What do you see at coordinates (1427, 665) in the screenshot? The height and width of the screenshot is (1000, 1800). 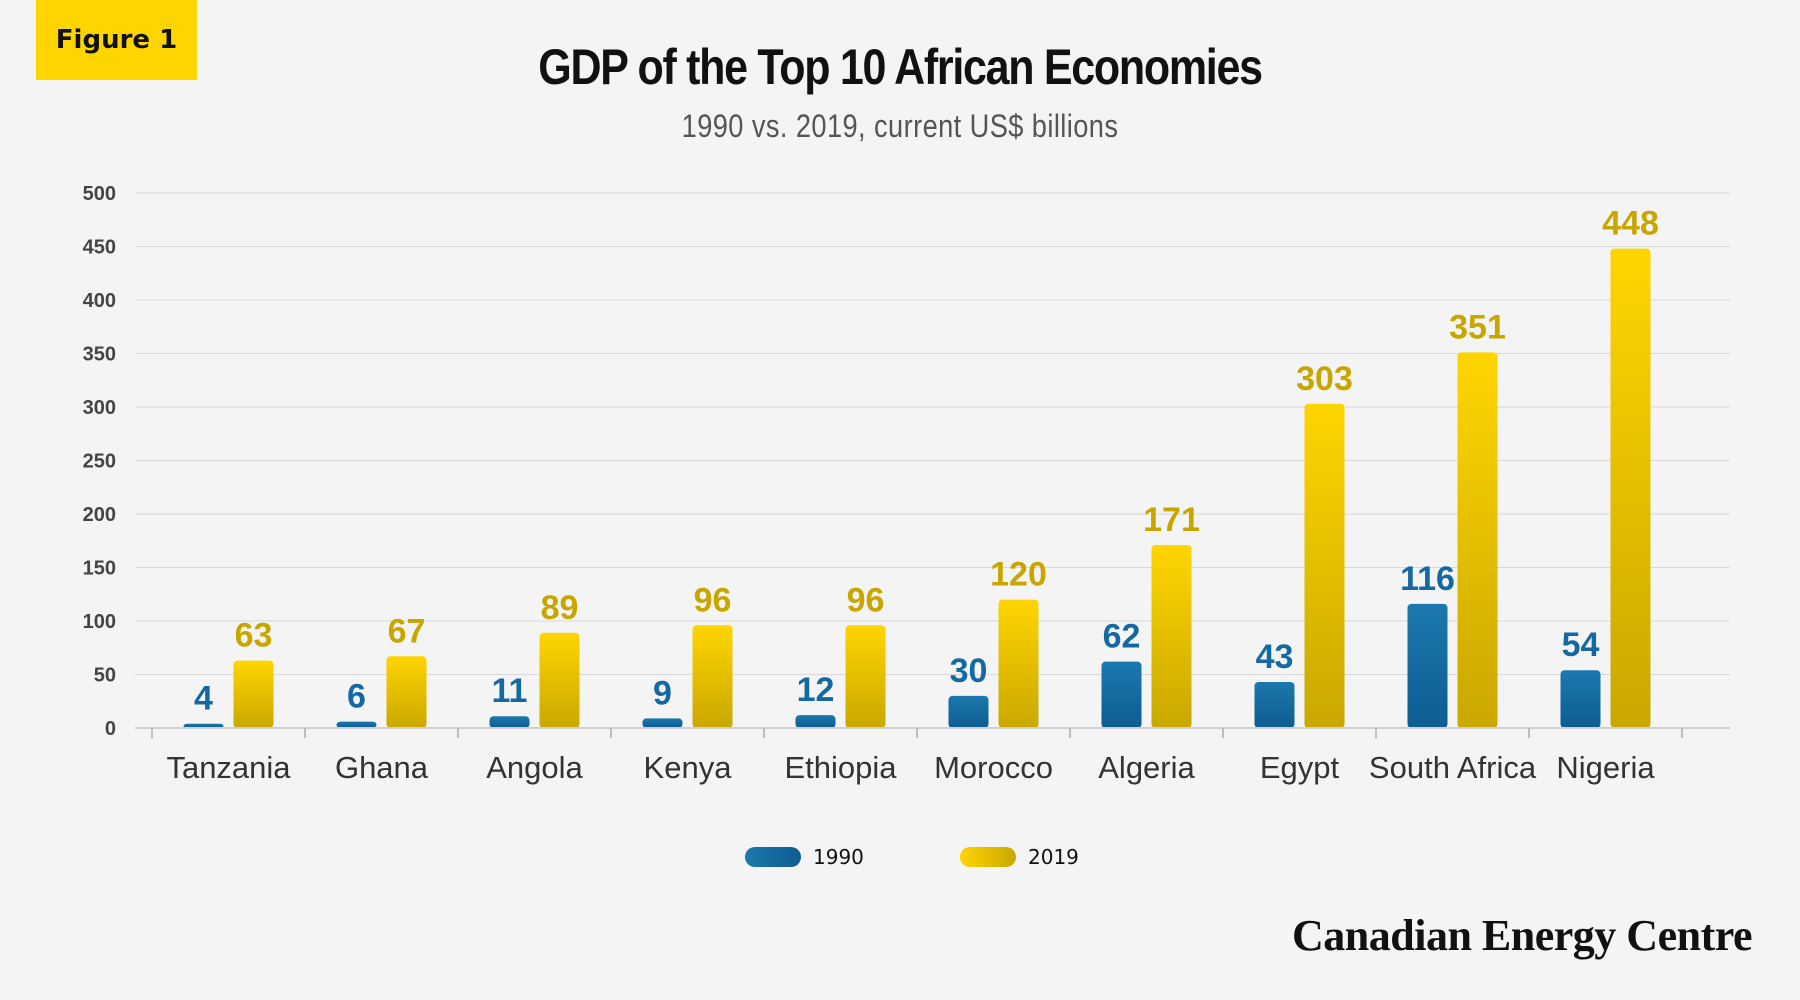 I see `bar-1990-south-africa` at bounding box center [1427, 665].